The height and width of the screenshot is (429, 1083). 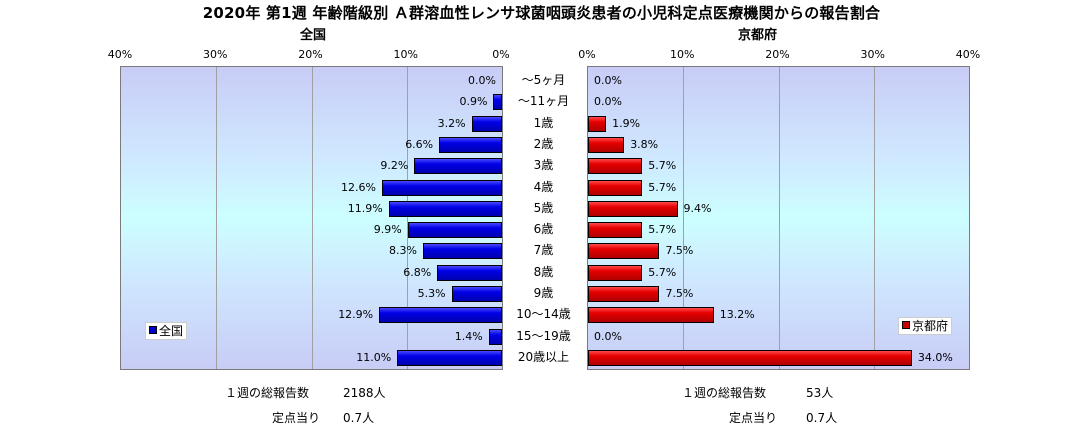 I want to click on right-axis-tick: 40%, so click(x=968, y=54).